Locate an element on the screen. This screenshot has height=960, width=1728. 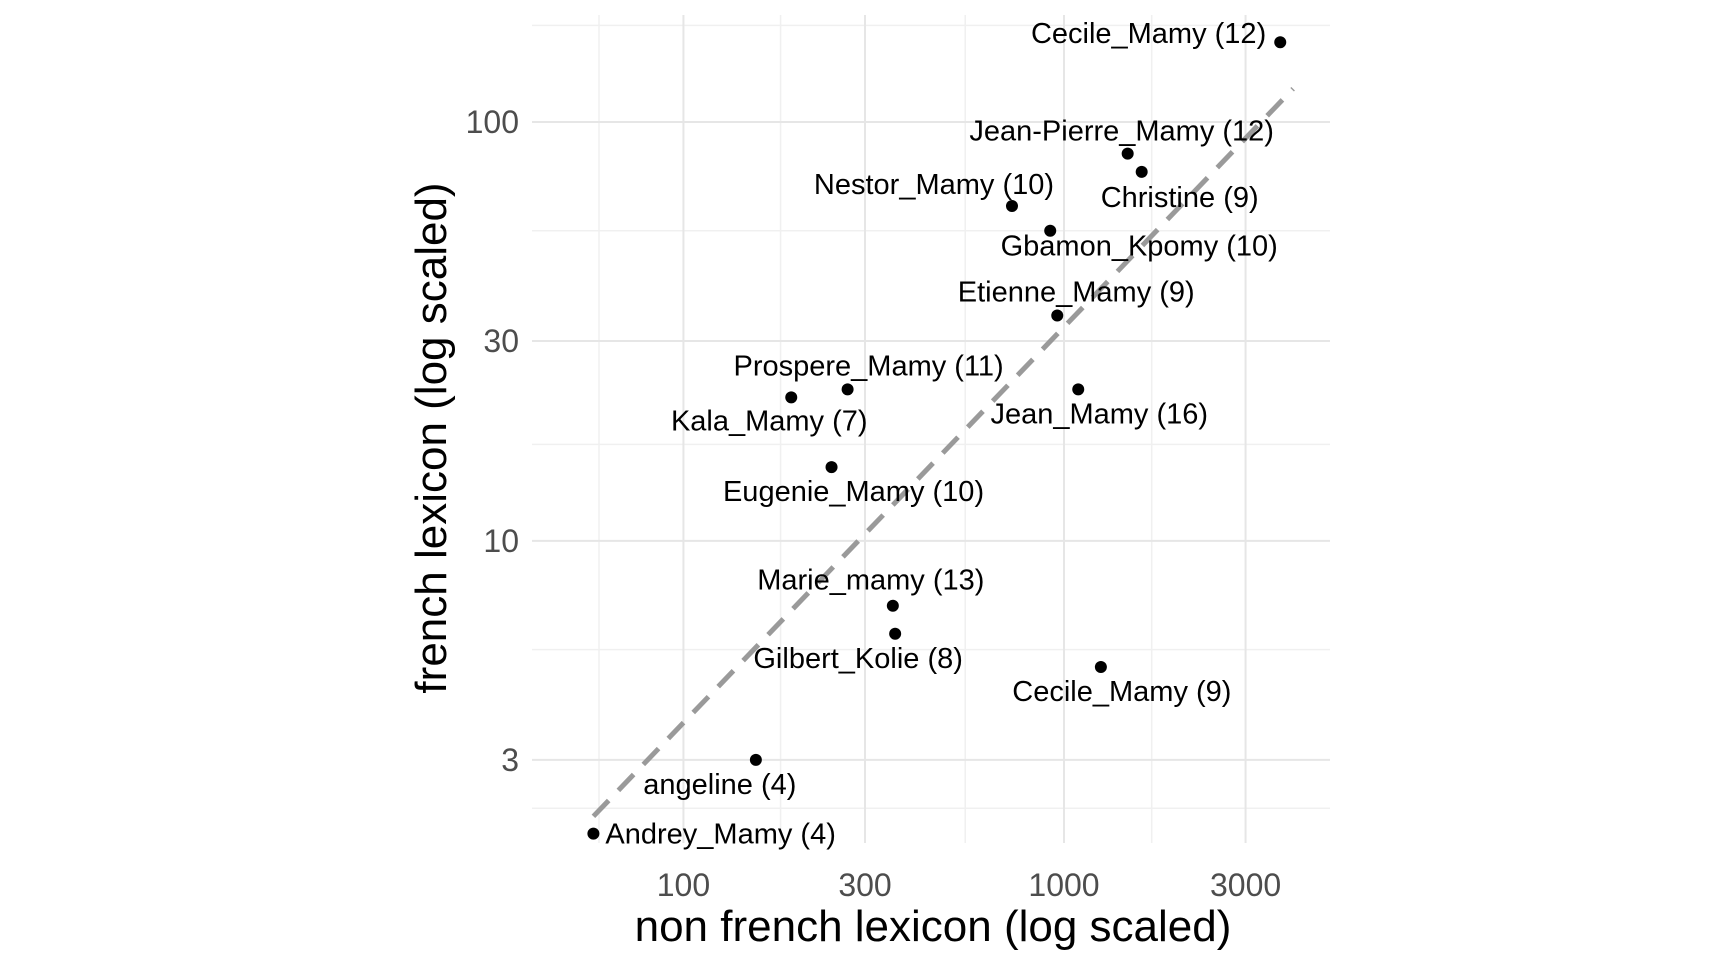
point-label: Nestor_Mamy (10) is located at coordinates (934, 185).